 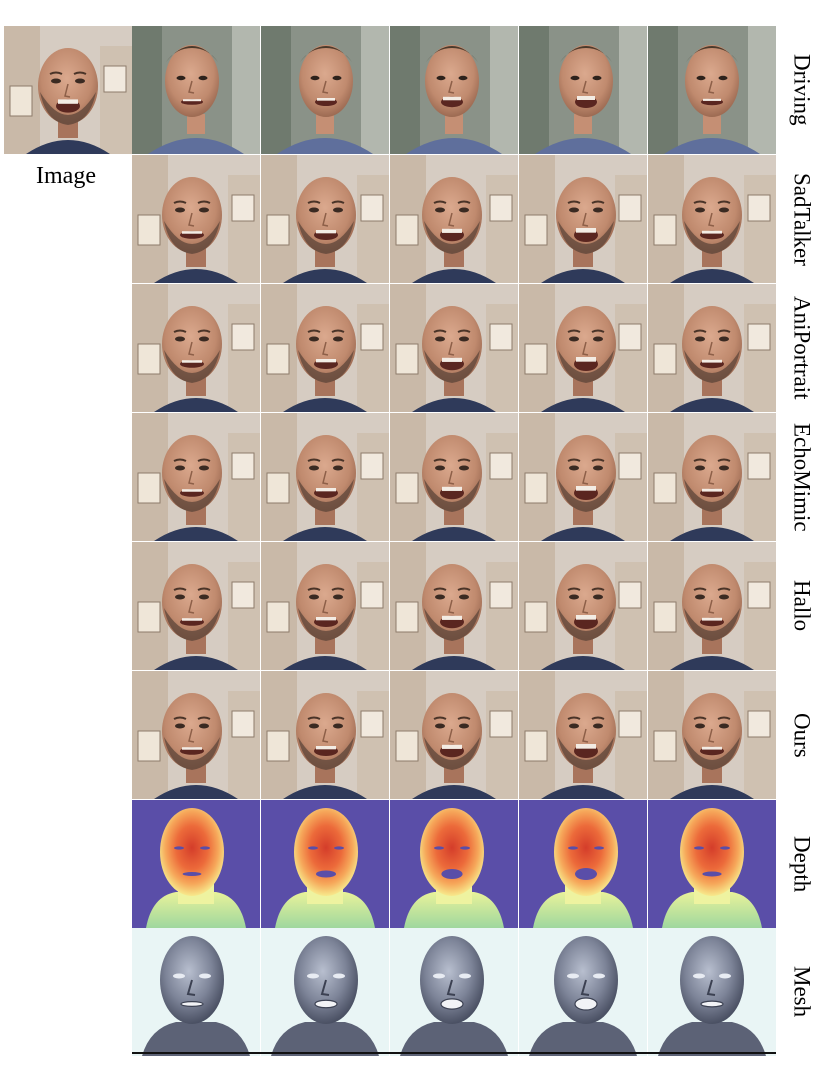 I want to click on row-label-text: Driving, so click(x=802, y=90).